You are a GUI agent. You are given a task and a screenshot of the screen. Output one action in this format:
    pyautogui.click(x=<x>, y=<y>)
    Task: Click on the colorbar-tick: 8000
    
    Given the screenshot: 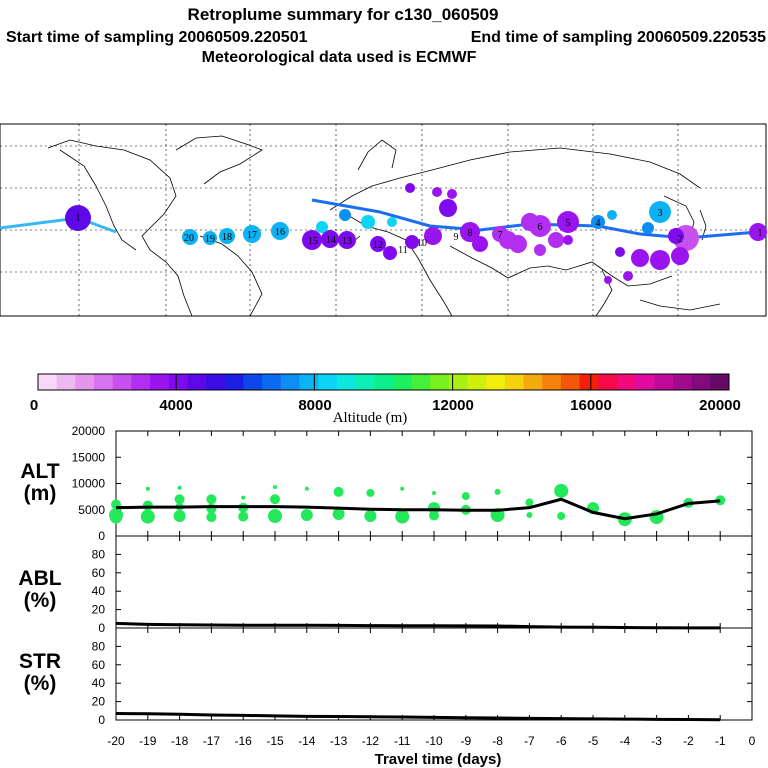 What is the action you would take?
    pyautogui.click(x=314, y=405)
    